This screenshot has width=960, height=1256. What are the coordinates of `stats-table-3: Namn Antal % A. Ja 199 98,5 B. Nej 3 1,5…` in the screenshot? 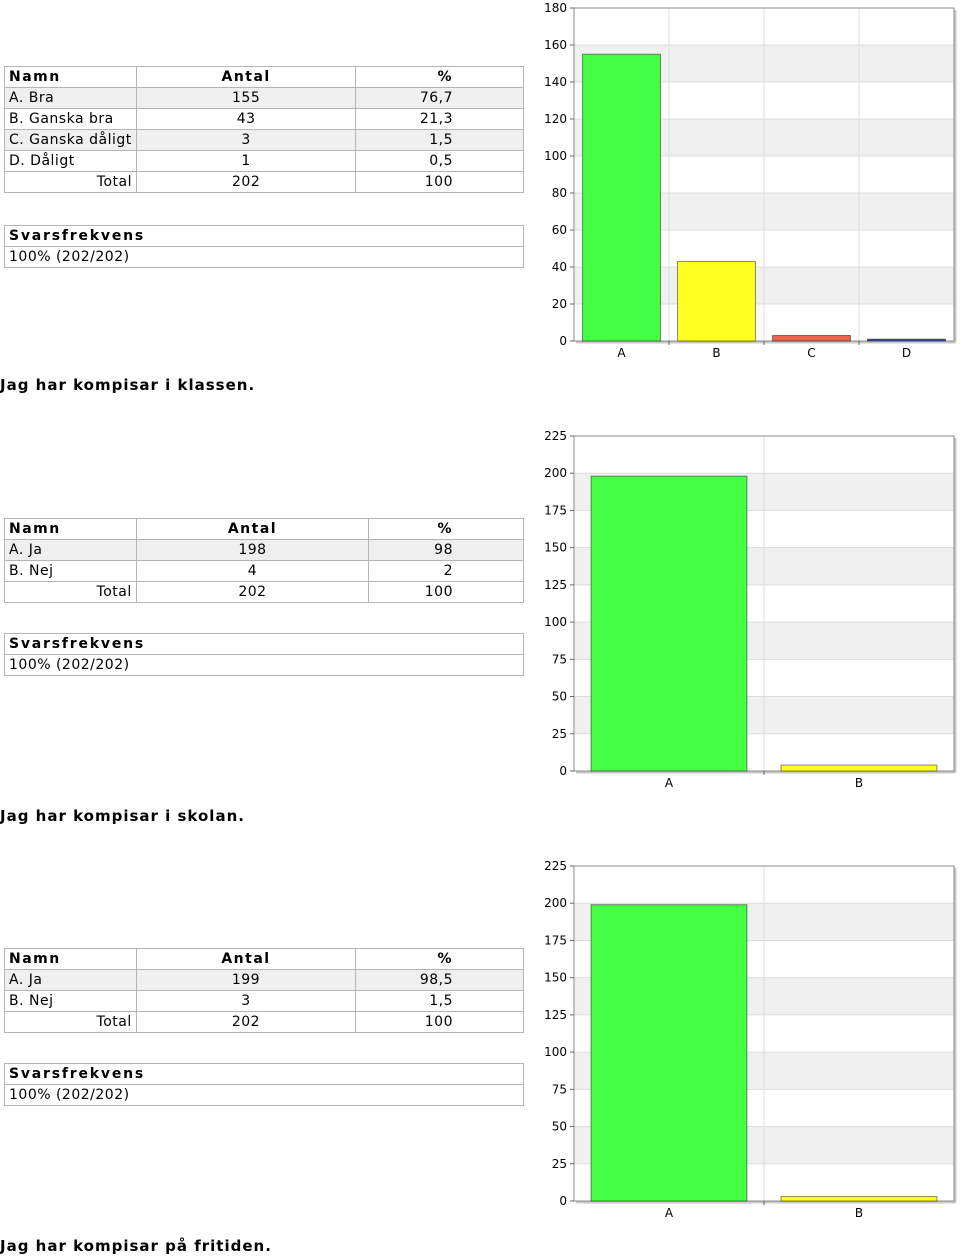 It's located at (264, 990).